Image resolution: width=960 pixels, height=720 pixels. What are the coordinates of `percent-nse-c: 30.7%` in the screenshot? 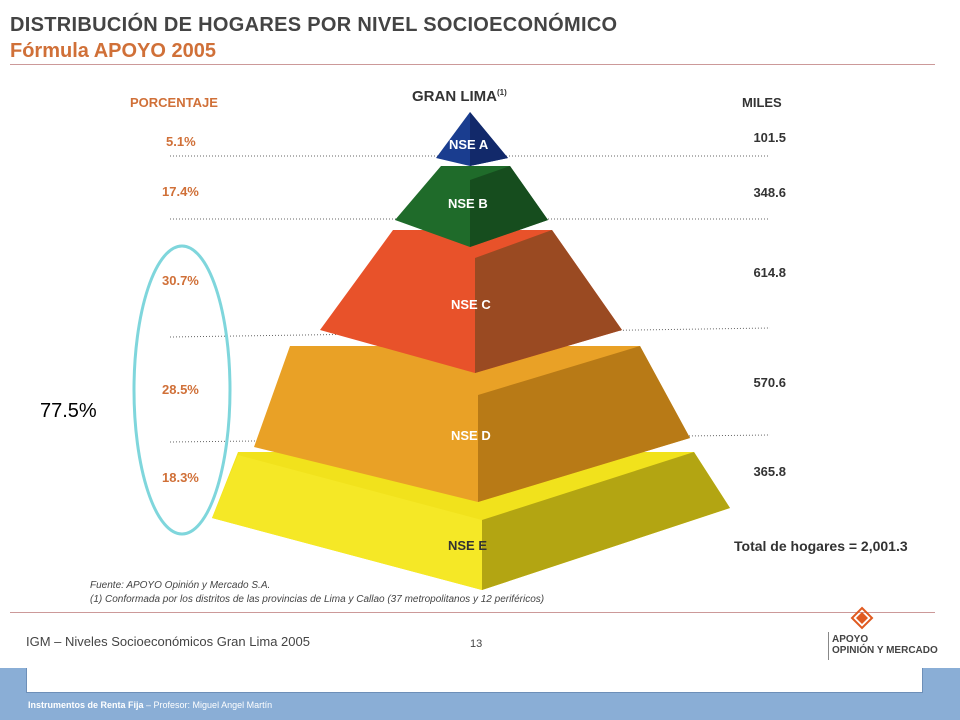 It's located at (180, 280).